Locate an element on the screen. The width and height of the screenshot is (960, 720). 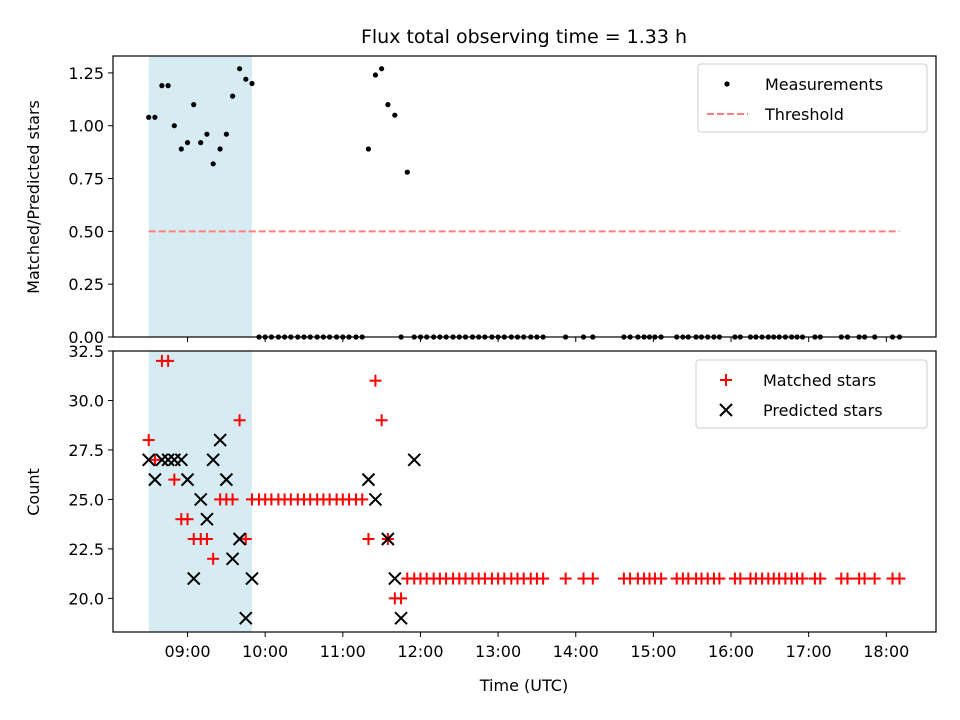
bottom-y-tick-label: 27.5 is located at coordinates (86, 450).